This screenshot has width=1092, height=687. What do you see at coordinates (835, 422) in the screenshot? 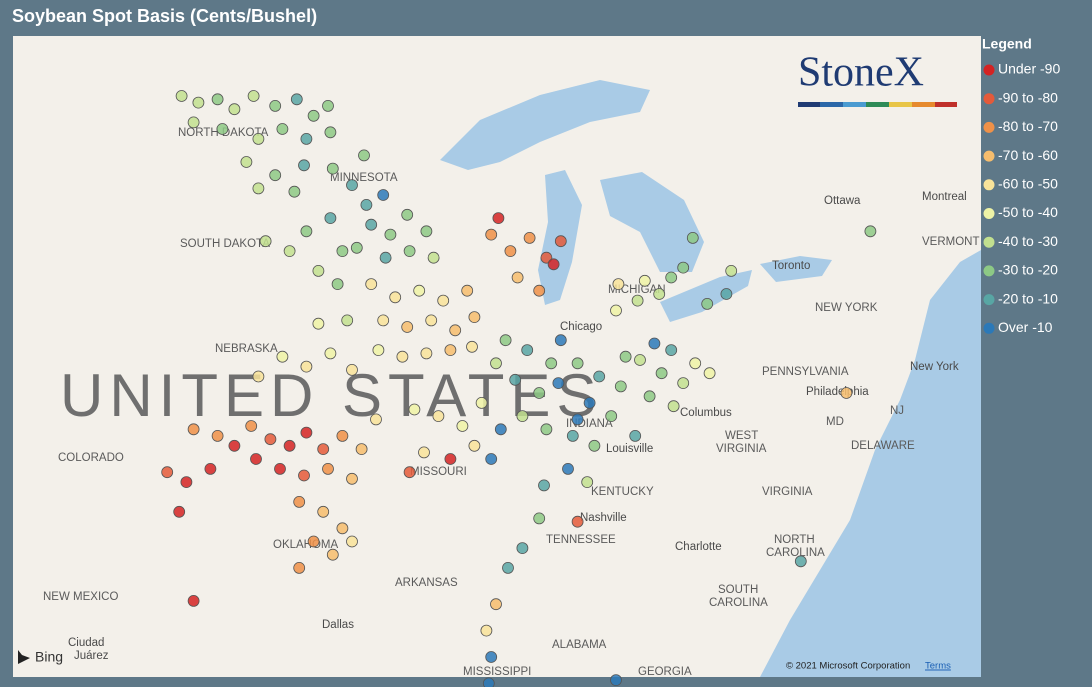
I see `state-label: MD` at bounding box center [835, 422].